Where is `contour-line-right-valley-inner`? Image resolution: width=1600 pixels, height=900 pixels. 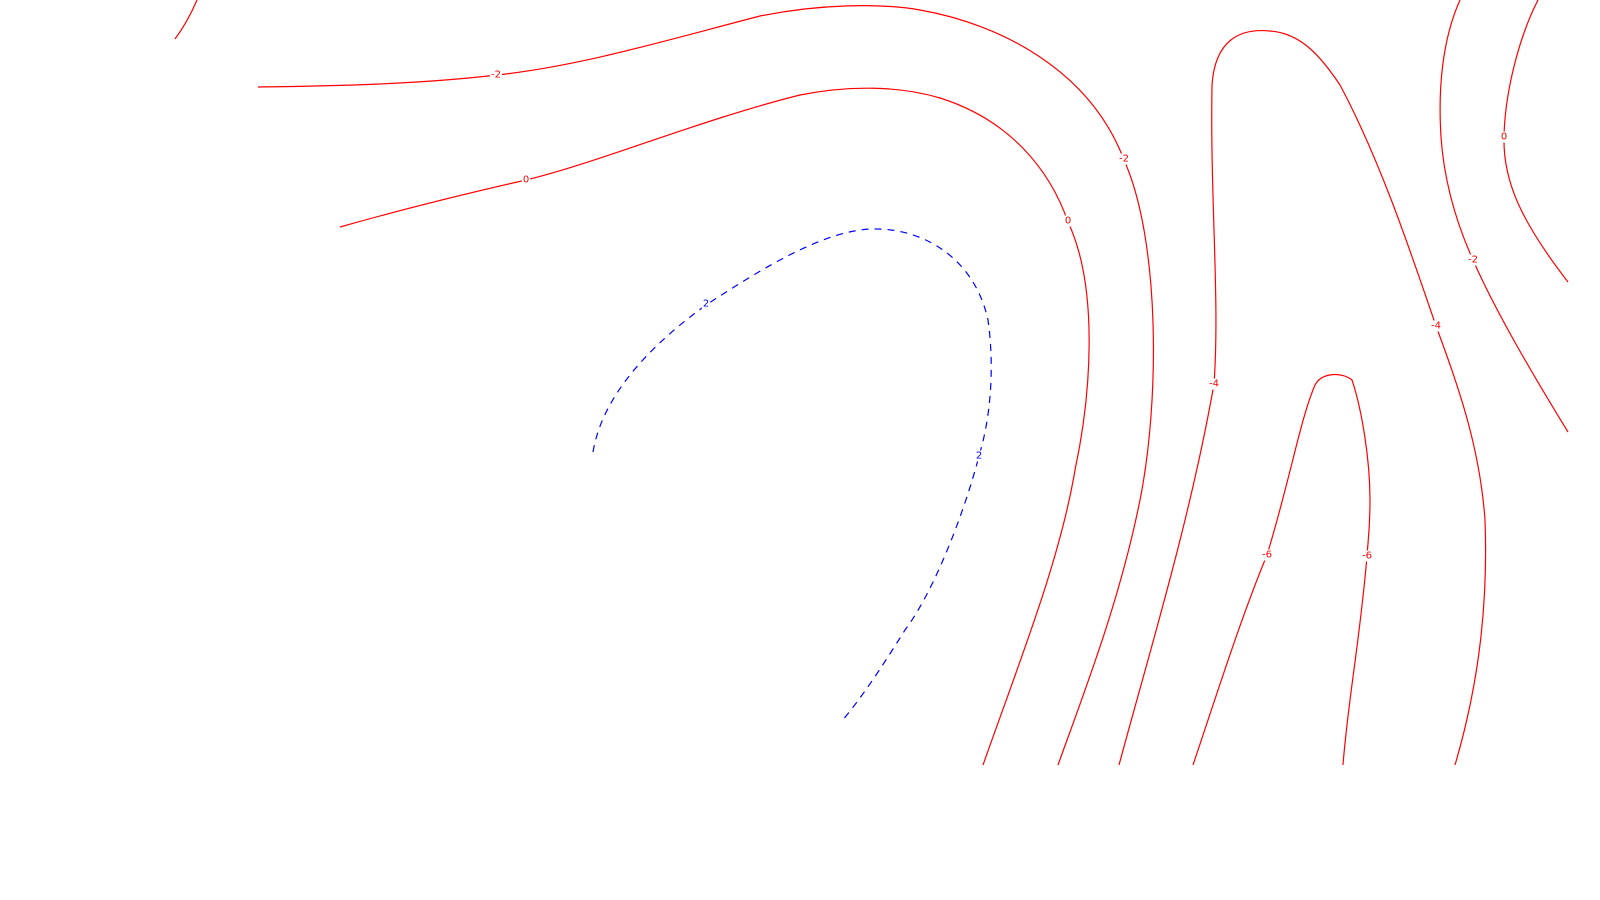 contour-line-right-valley-inner is located at coordinates (1281, 570).